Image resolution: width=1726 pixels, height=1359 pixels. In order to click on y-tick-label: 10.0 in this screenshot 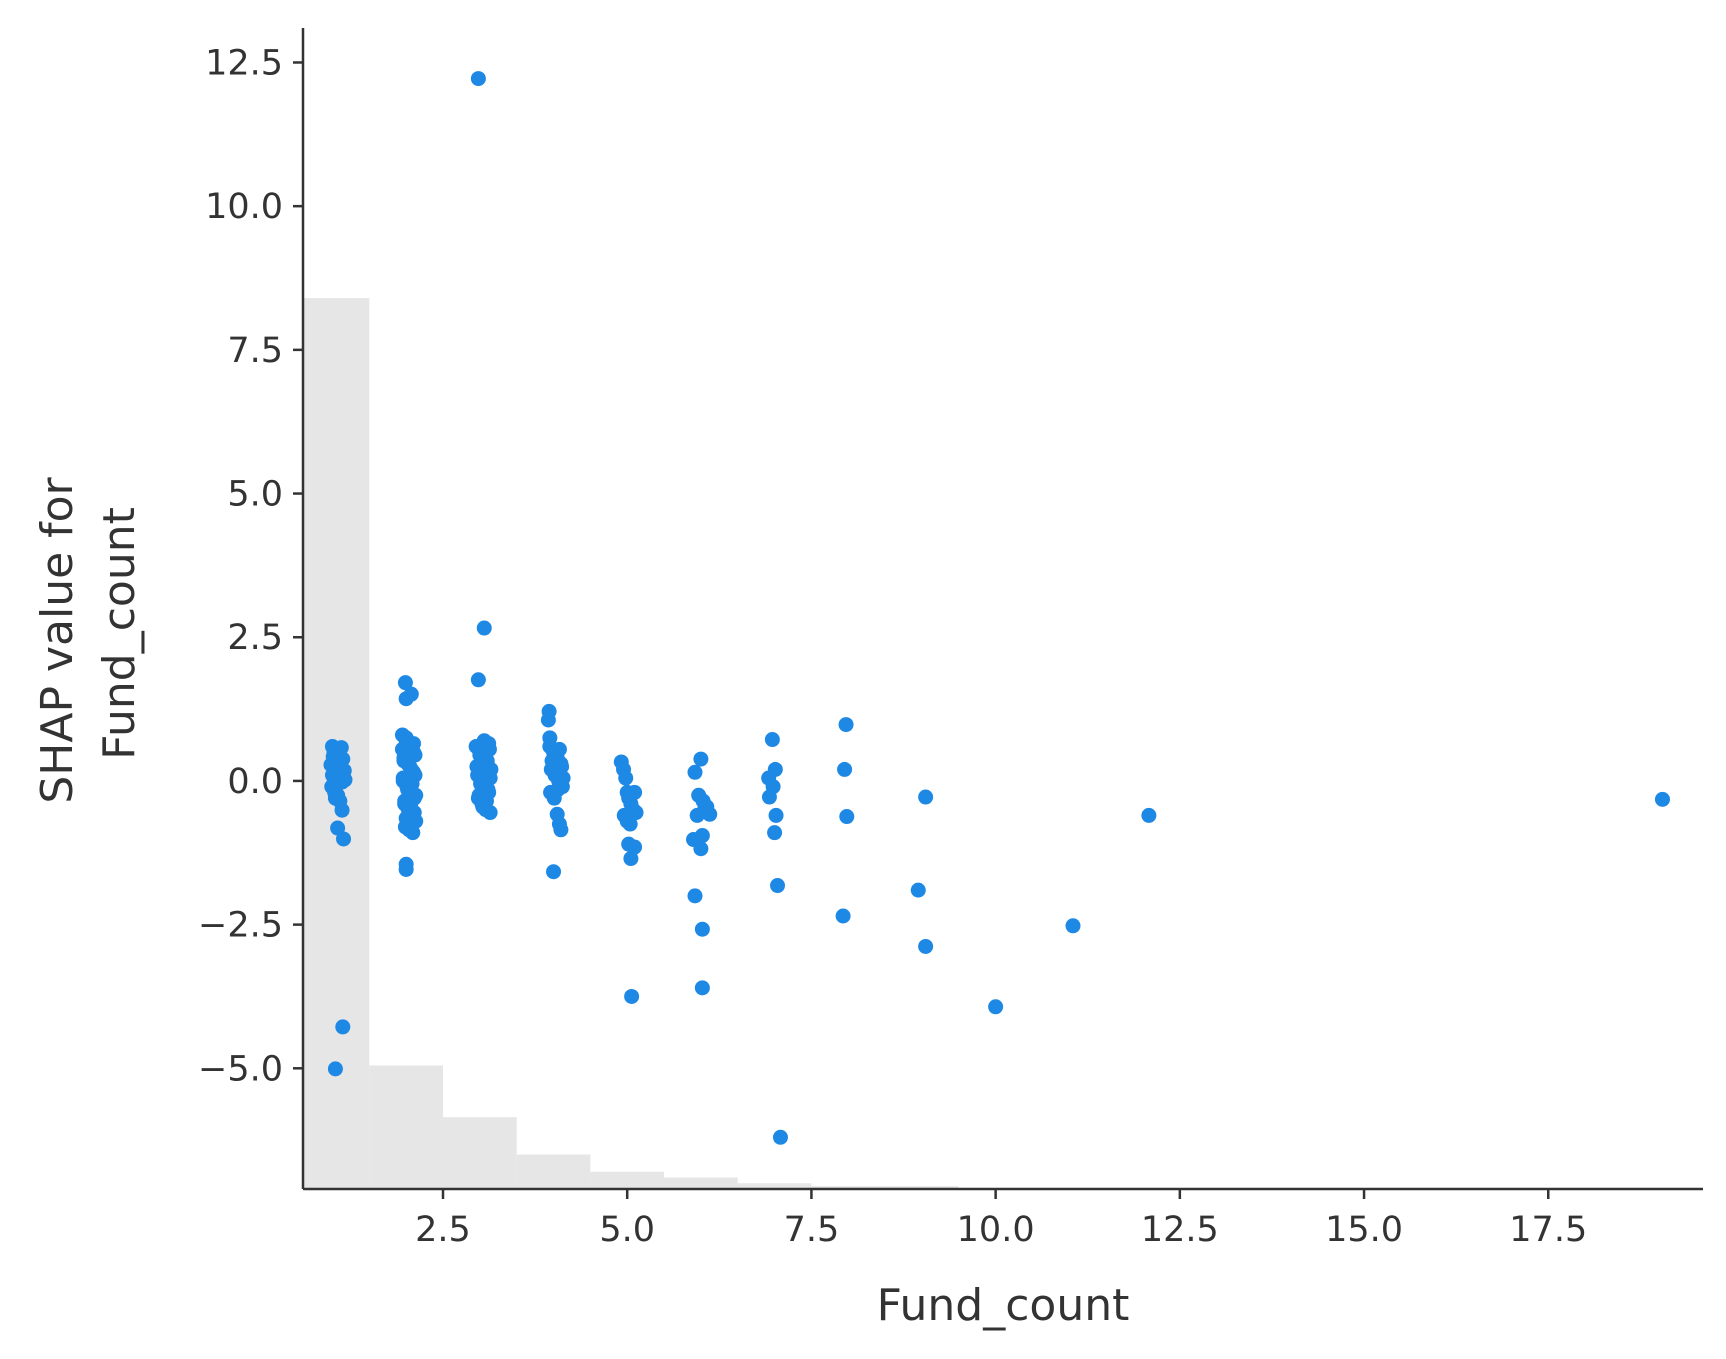, I will do `click(244, 207)`.